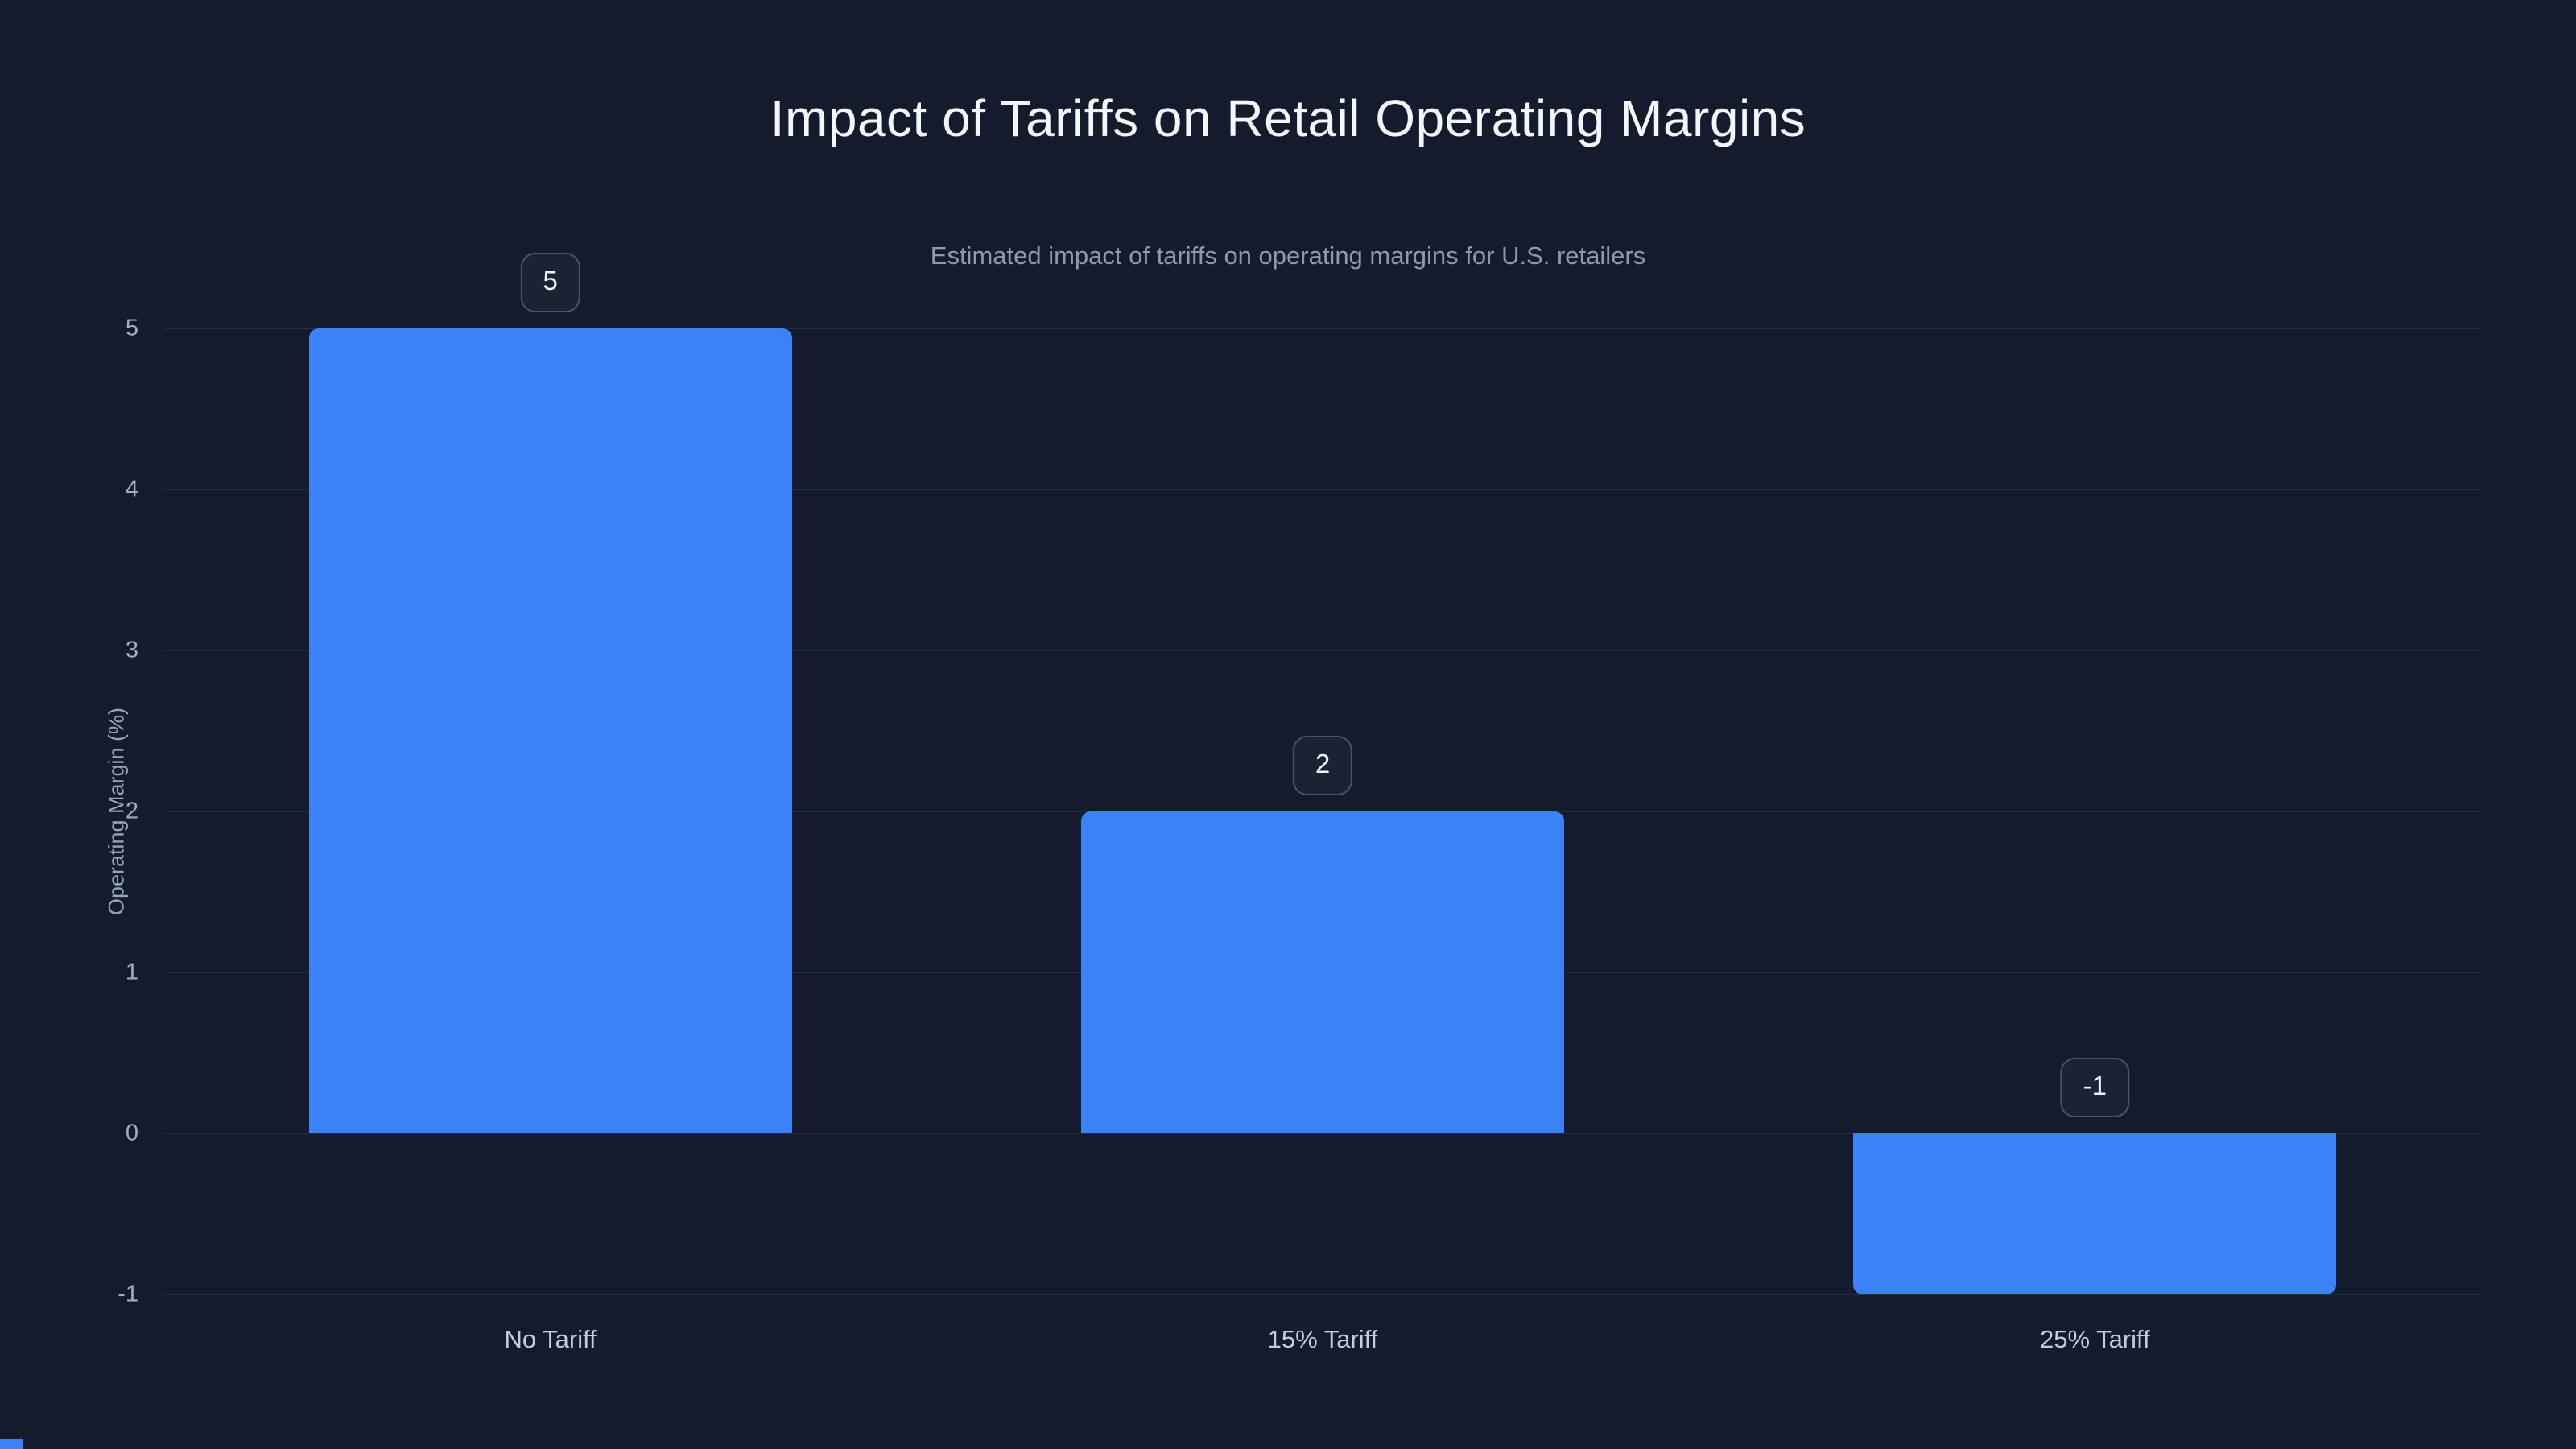  I want to click on y-tick-label: 4, so click(131, 489).